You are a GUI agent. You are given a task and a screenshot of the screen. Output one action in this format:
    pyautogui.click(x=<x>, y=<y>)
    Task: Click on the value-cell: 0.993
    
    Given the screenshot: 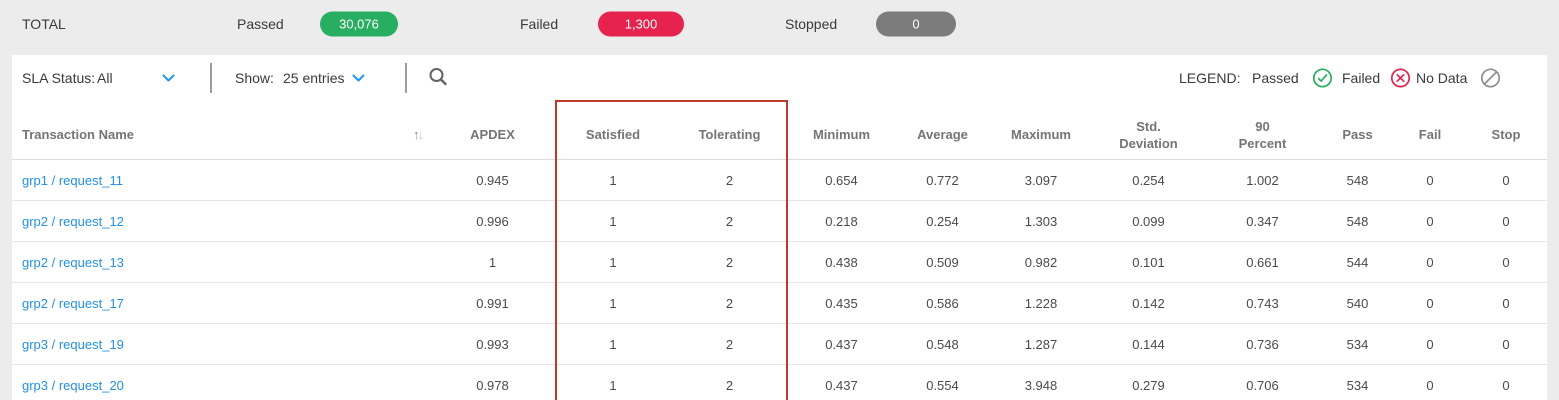 What is the action you would take?
    pyautogui.click(x=492, y=344)
    